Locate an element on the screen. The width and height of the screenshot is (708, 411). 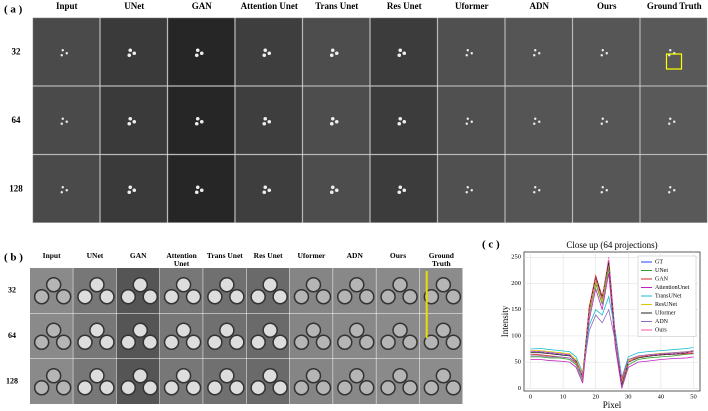
y-tick-label: 100 is located at coordinates (516, 335).